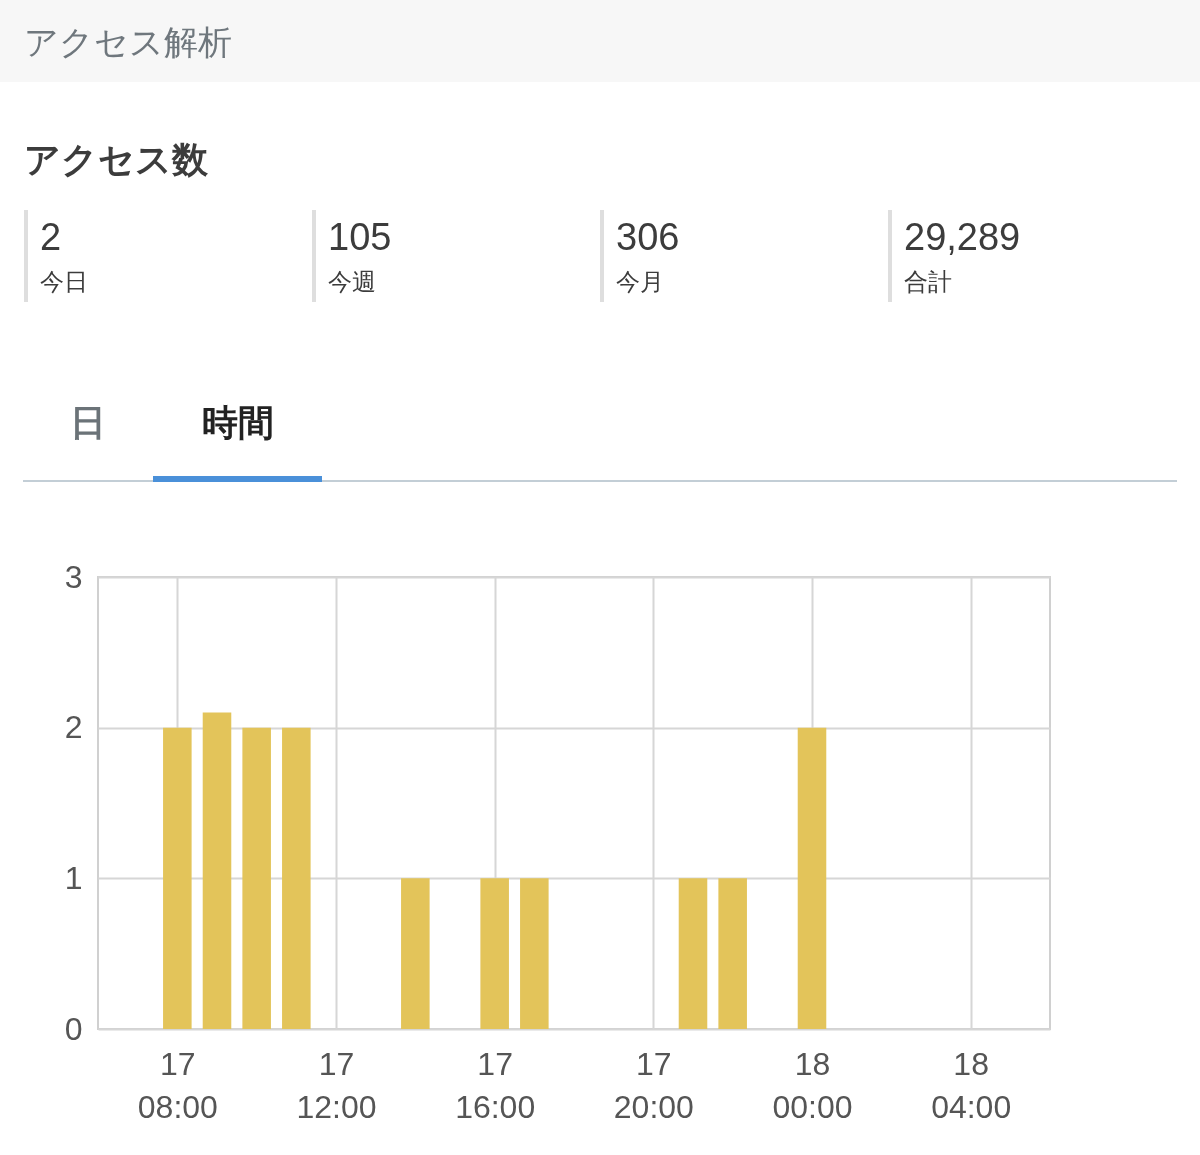  What do you see at coordinates (962, 237) in the screenshot?
I see `data-label: 29,289` at bounding box center [962, 237].